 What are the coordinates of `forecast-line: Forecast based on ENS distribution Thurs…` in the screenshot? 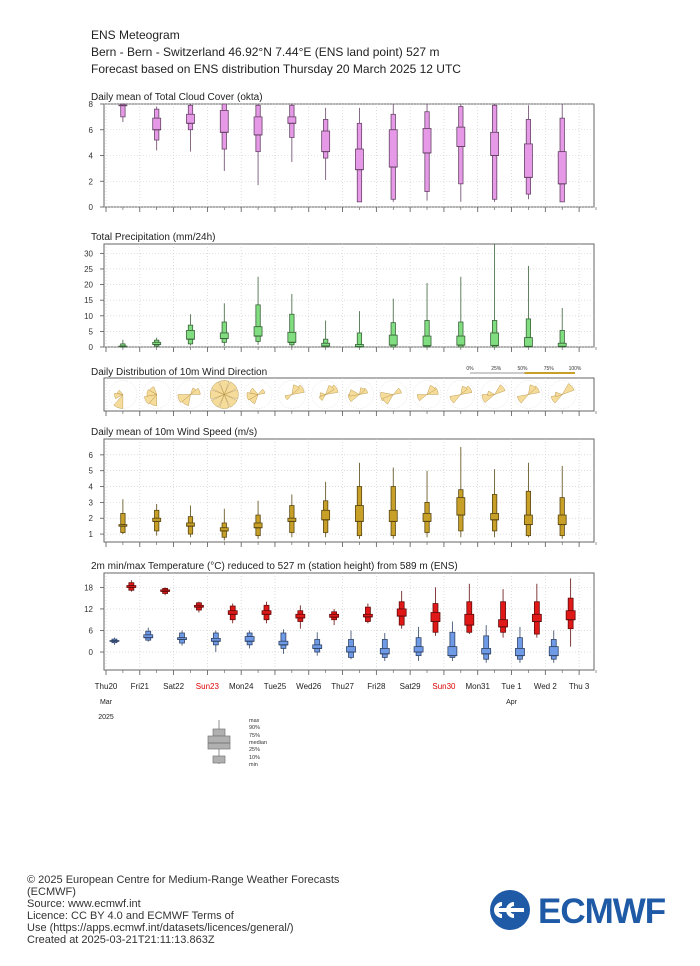 It's located at (276, 69).